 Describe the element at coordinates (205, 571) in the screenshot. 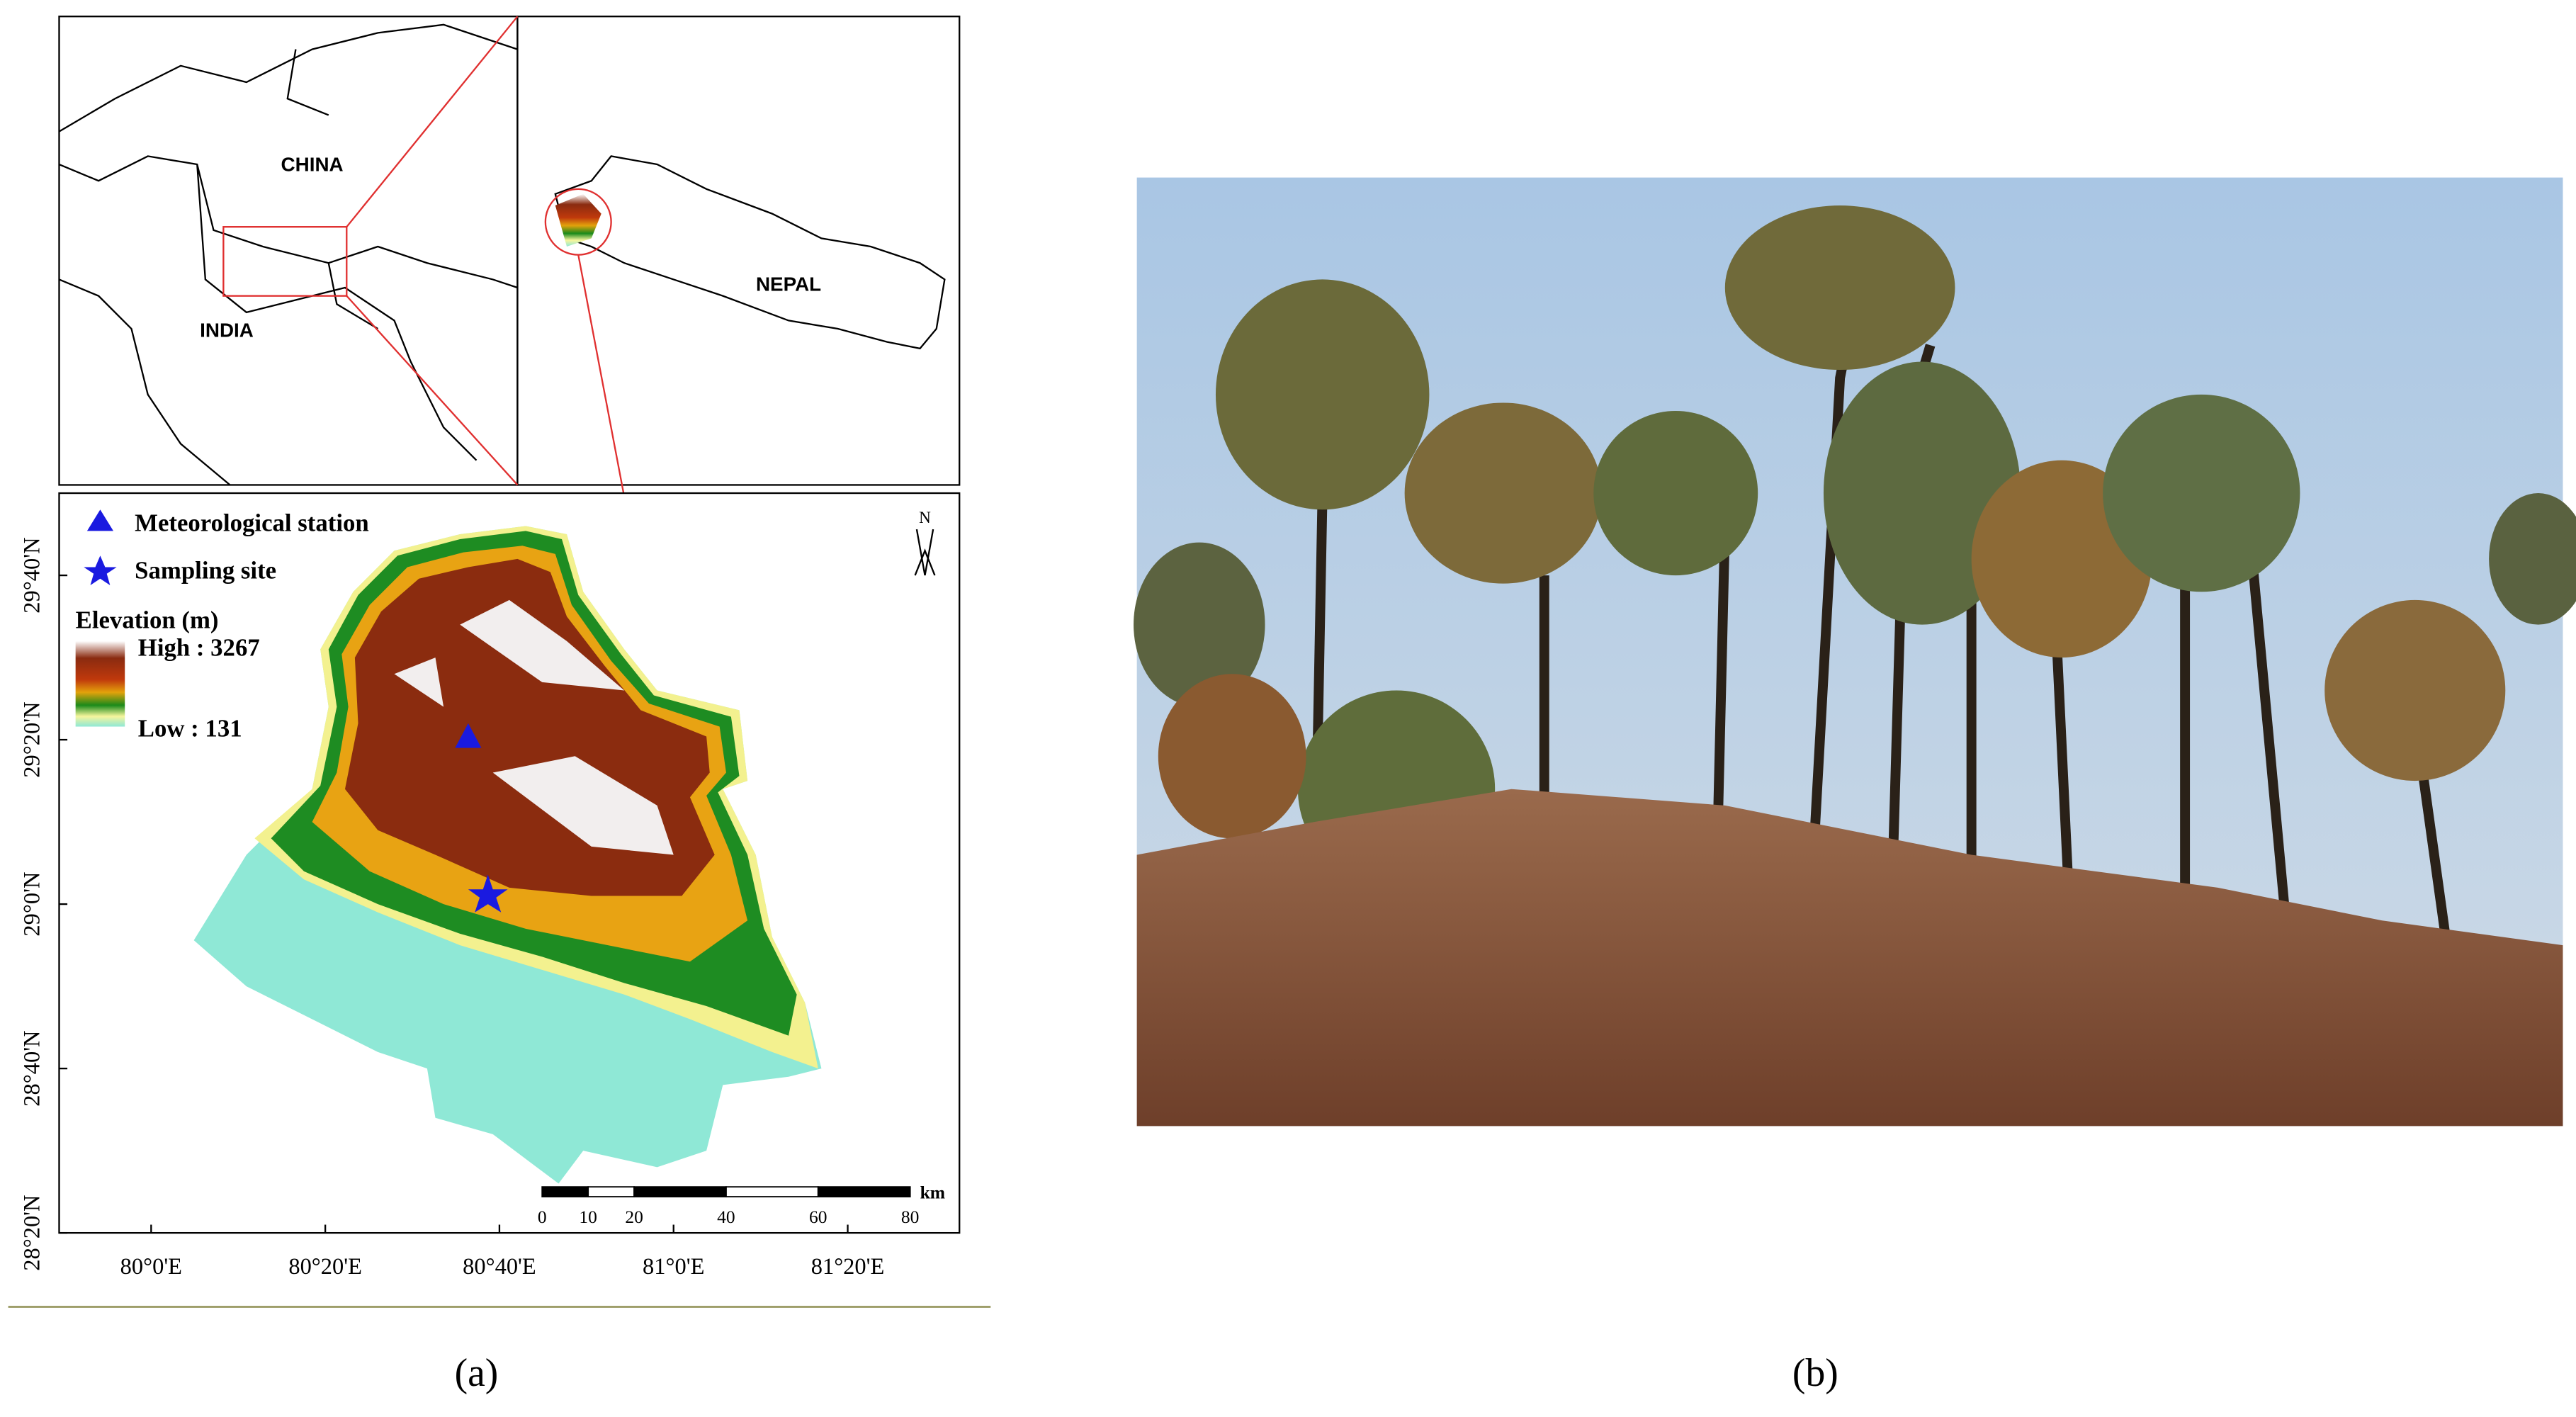

I see `legend-label: Sampling site` at that location.